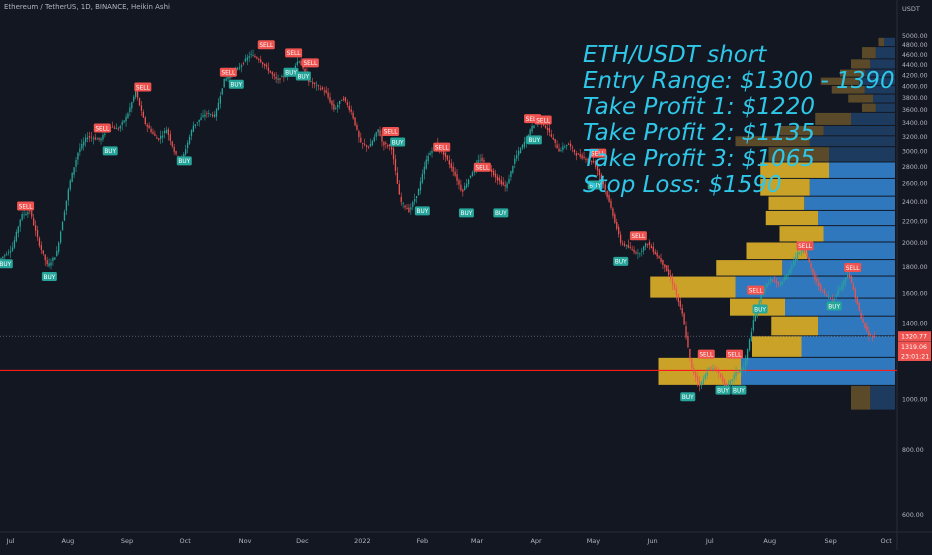 The height and width of the screenshot is (555, 932). I want to click on price-tick-label: 3200.00, so click(915, 137).